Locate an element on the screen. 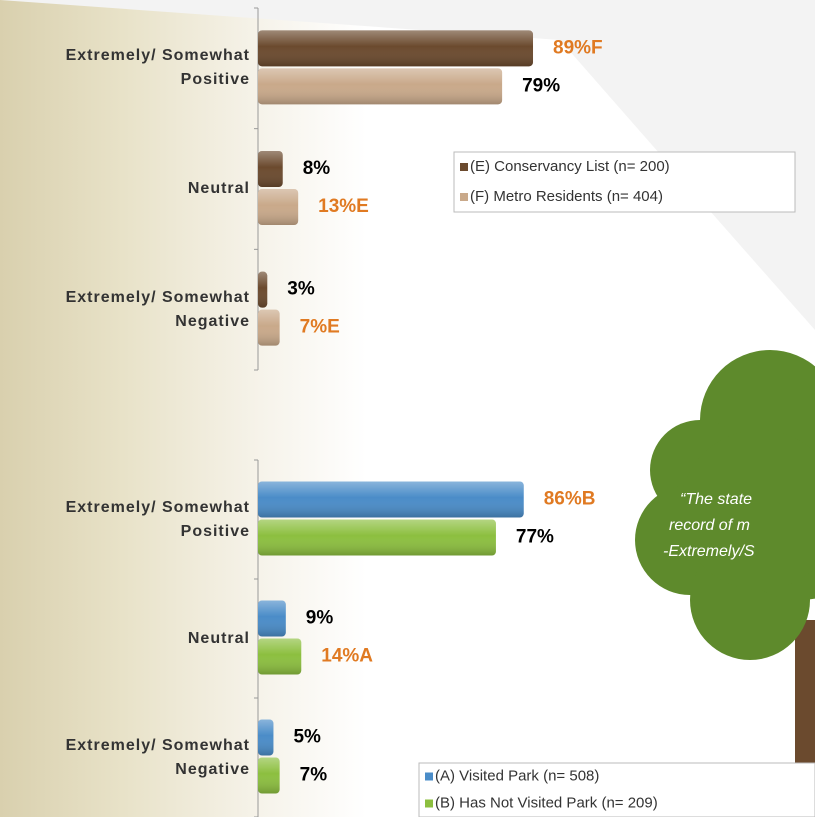  legend-label: (F) Metro Residents (n= 404) is located at coordinates (566, 196).